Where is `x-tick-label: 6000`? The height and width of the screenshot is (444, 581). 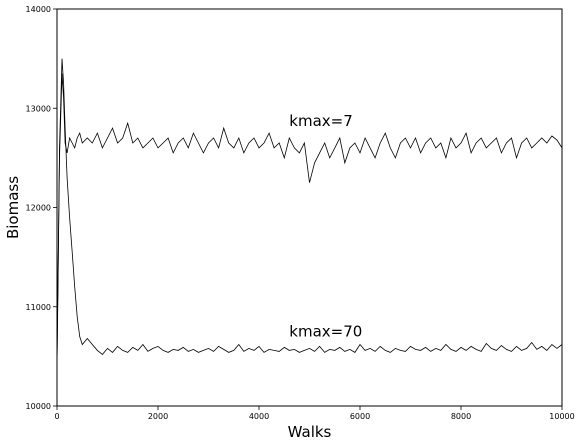
x-tick-label: 6000 is located at coordinates (360, 416).